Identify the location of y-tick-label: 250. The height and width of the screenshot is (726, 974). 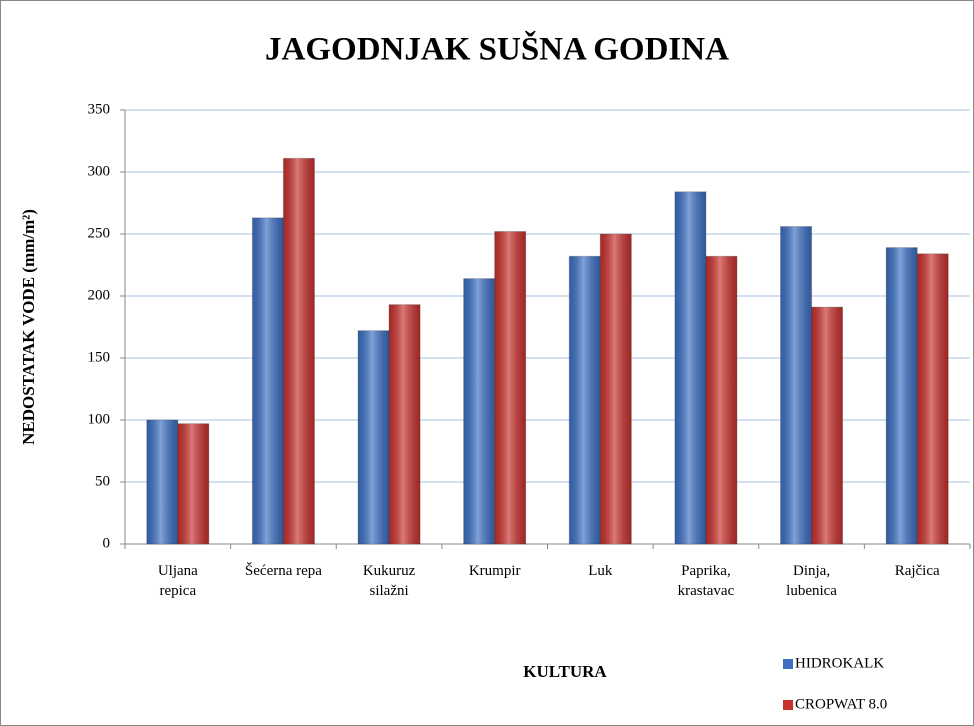
(99, 233).